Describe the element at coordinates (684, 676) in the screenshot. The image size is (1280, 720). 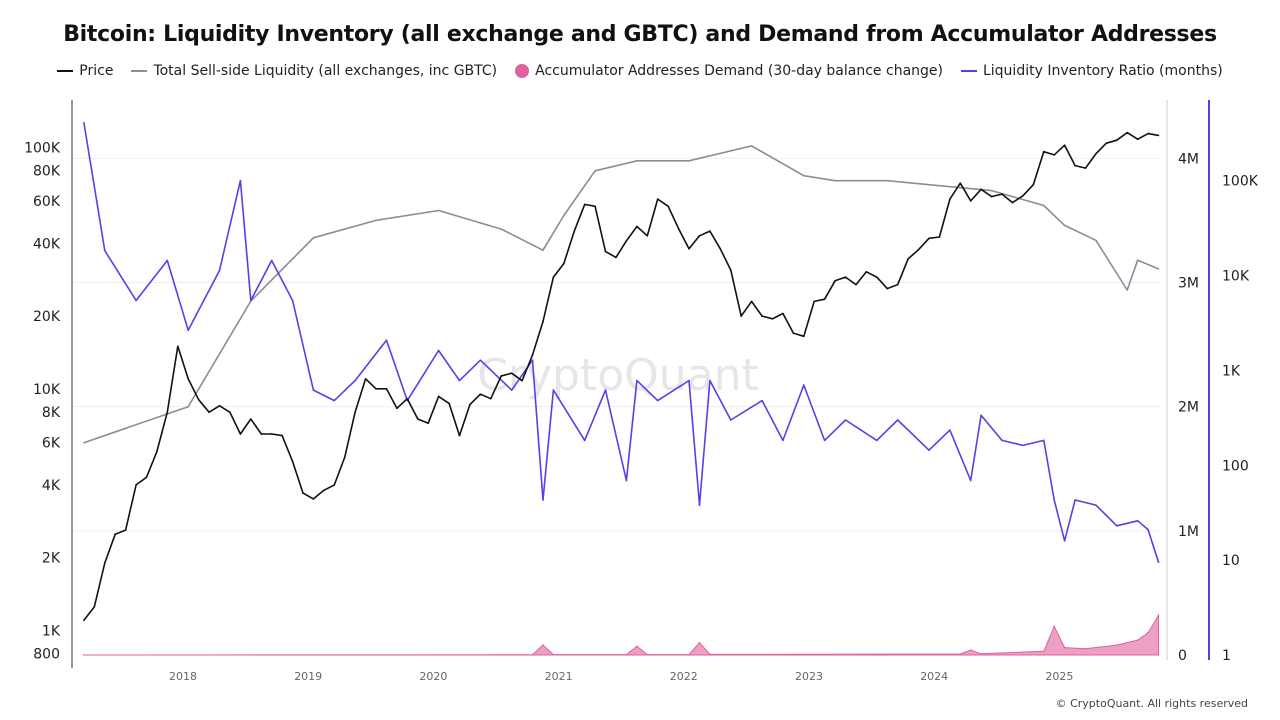
I see `x-tick-label: 2022` at that location.